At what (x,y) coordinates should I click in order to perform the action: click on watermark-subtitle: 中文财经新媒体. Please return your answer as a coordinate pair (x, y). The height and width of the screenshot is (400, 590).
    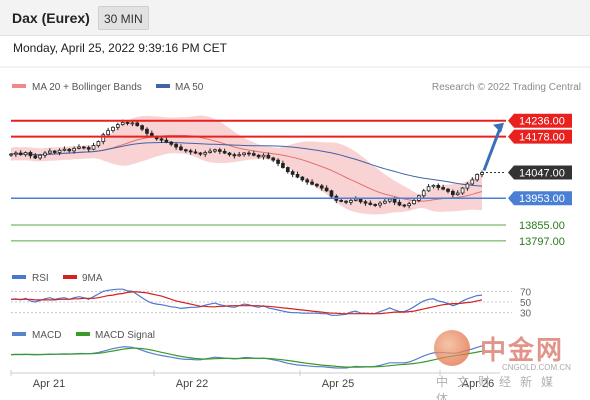
    Looking at the image, I should click on (499, 387).